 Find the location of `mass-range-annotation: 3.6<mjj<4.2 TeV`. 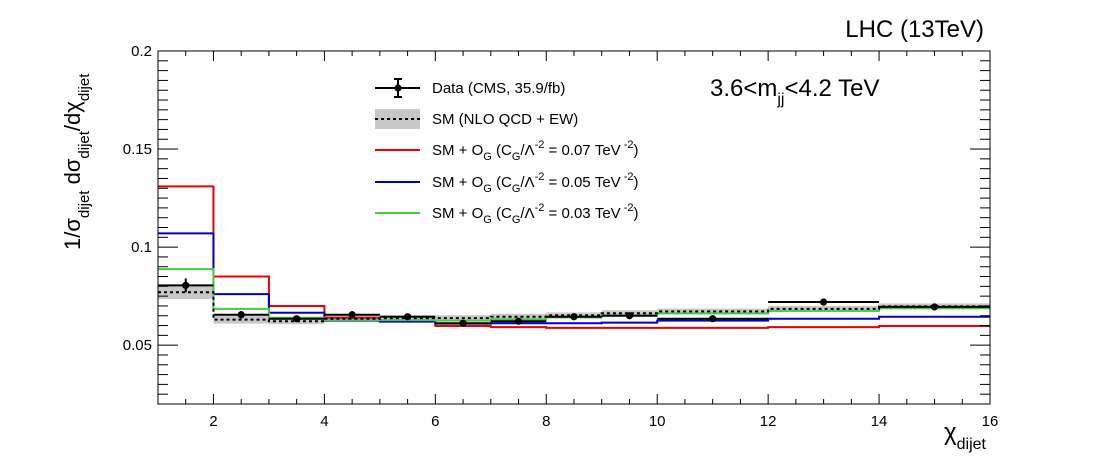

mass-range-annotation: 3.6<mjj<4.2 TeV is located at coordinates (794, 91).